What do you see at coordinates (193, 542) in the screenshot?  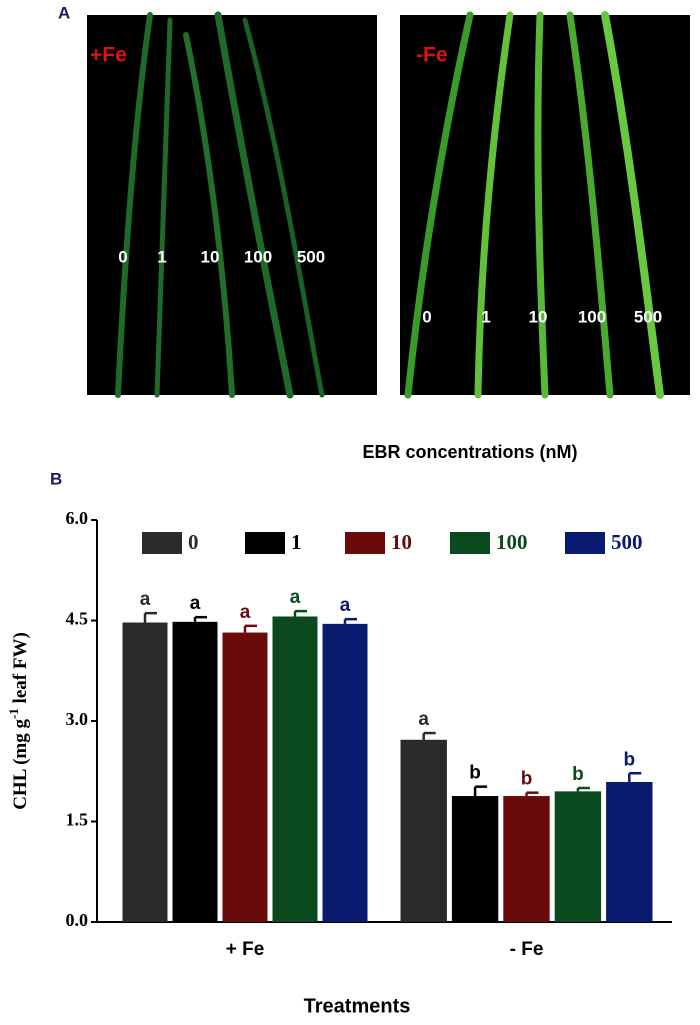 I see `legend-label: 0` at bounding box center [193, 542].